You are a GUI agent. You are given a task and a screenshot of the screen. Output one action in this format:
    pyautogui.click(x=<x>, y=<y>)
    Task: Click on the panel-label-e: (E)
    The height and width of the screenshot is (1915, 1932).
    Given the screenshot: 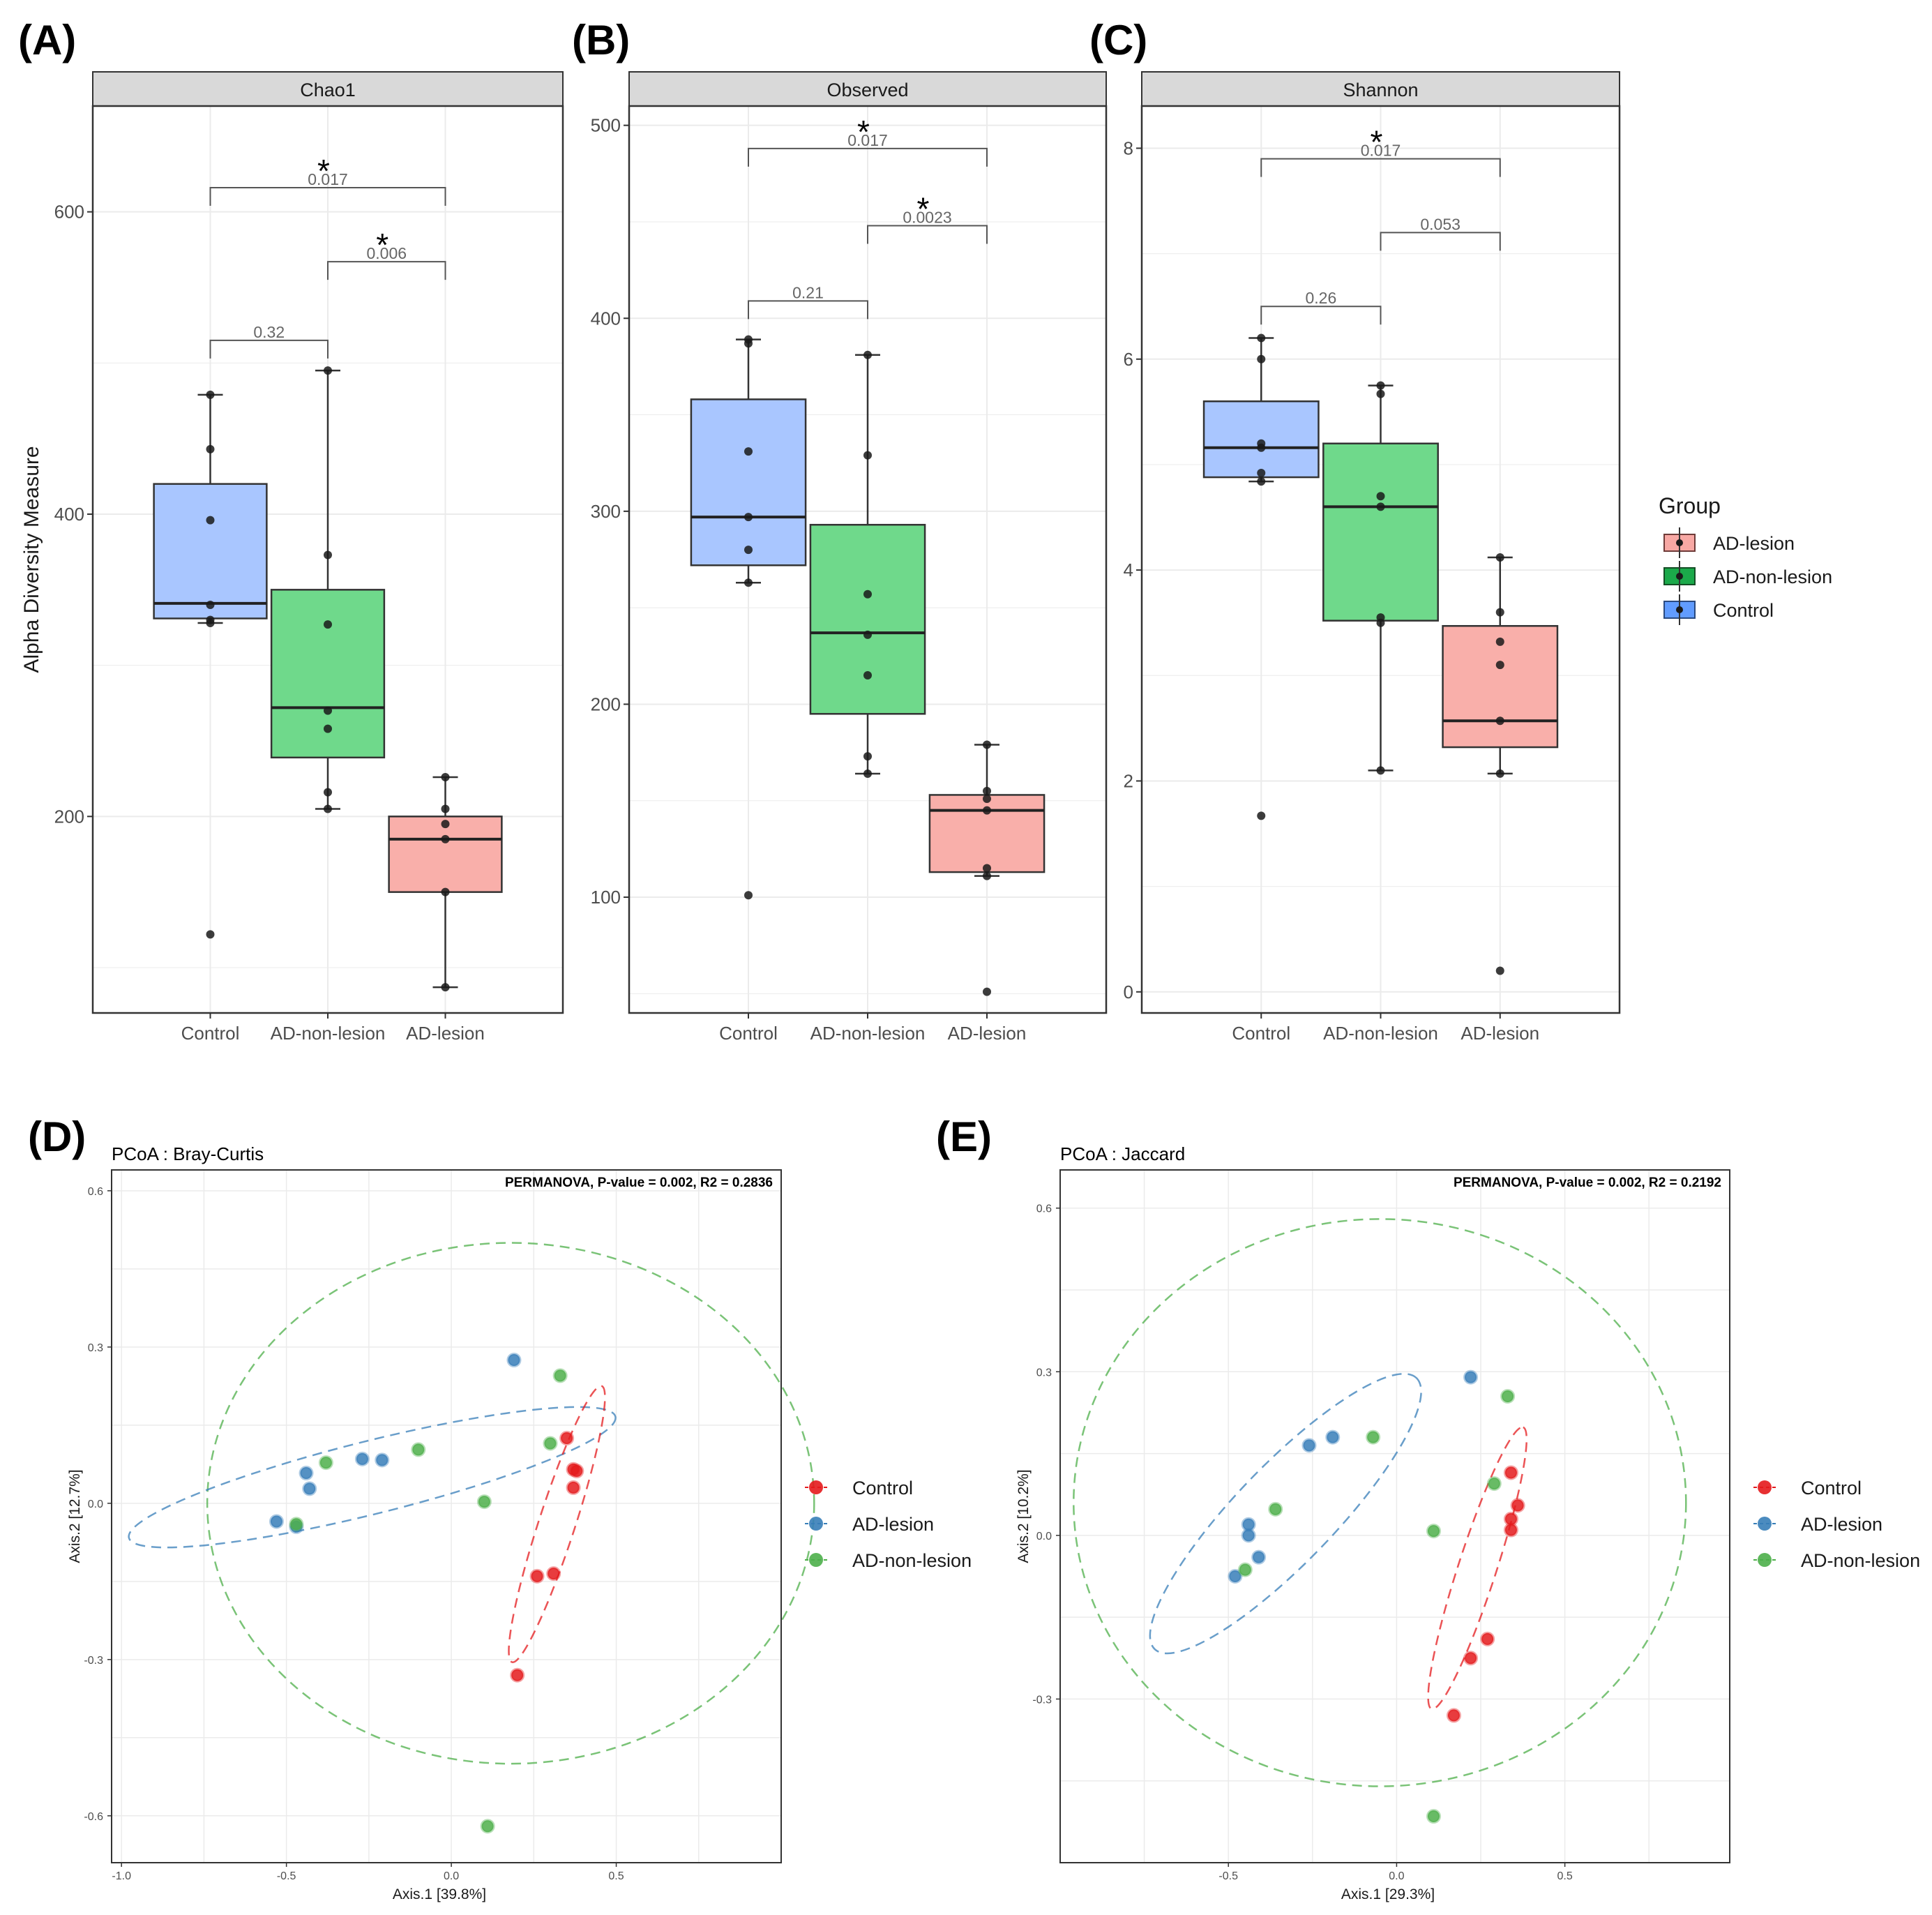 What is the action you would take?
    pyautogui.click(x=964, y=1136)
    